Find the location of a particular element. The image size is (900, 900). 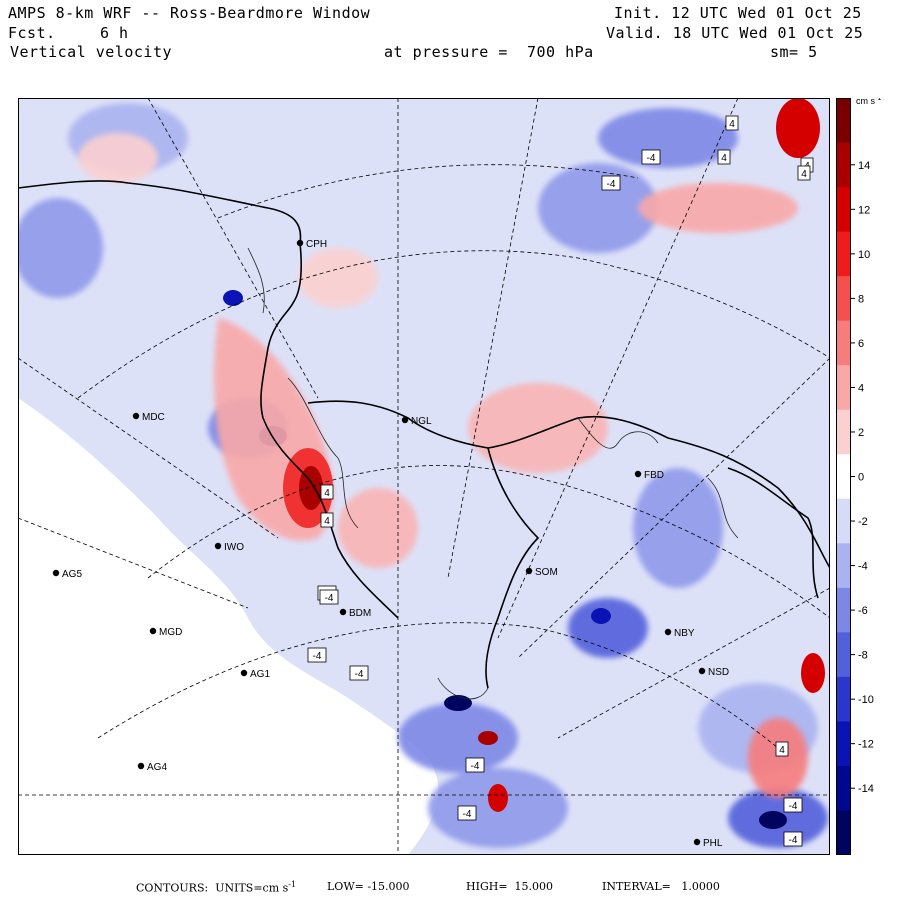

colorbar-tick-label: 14 is located at coordinates (864, 166).